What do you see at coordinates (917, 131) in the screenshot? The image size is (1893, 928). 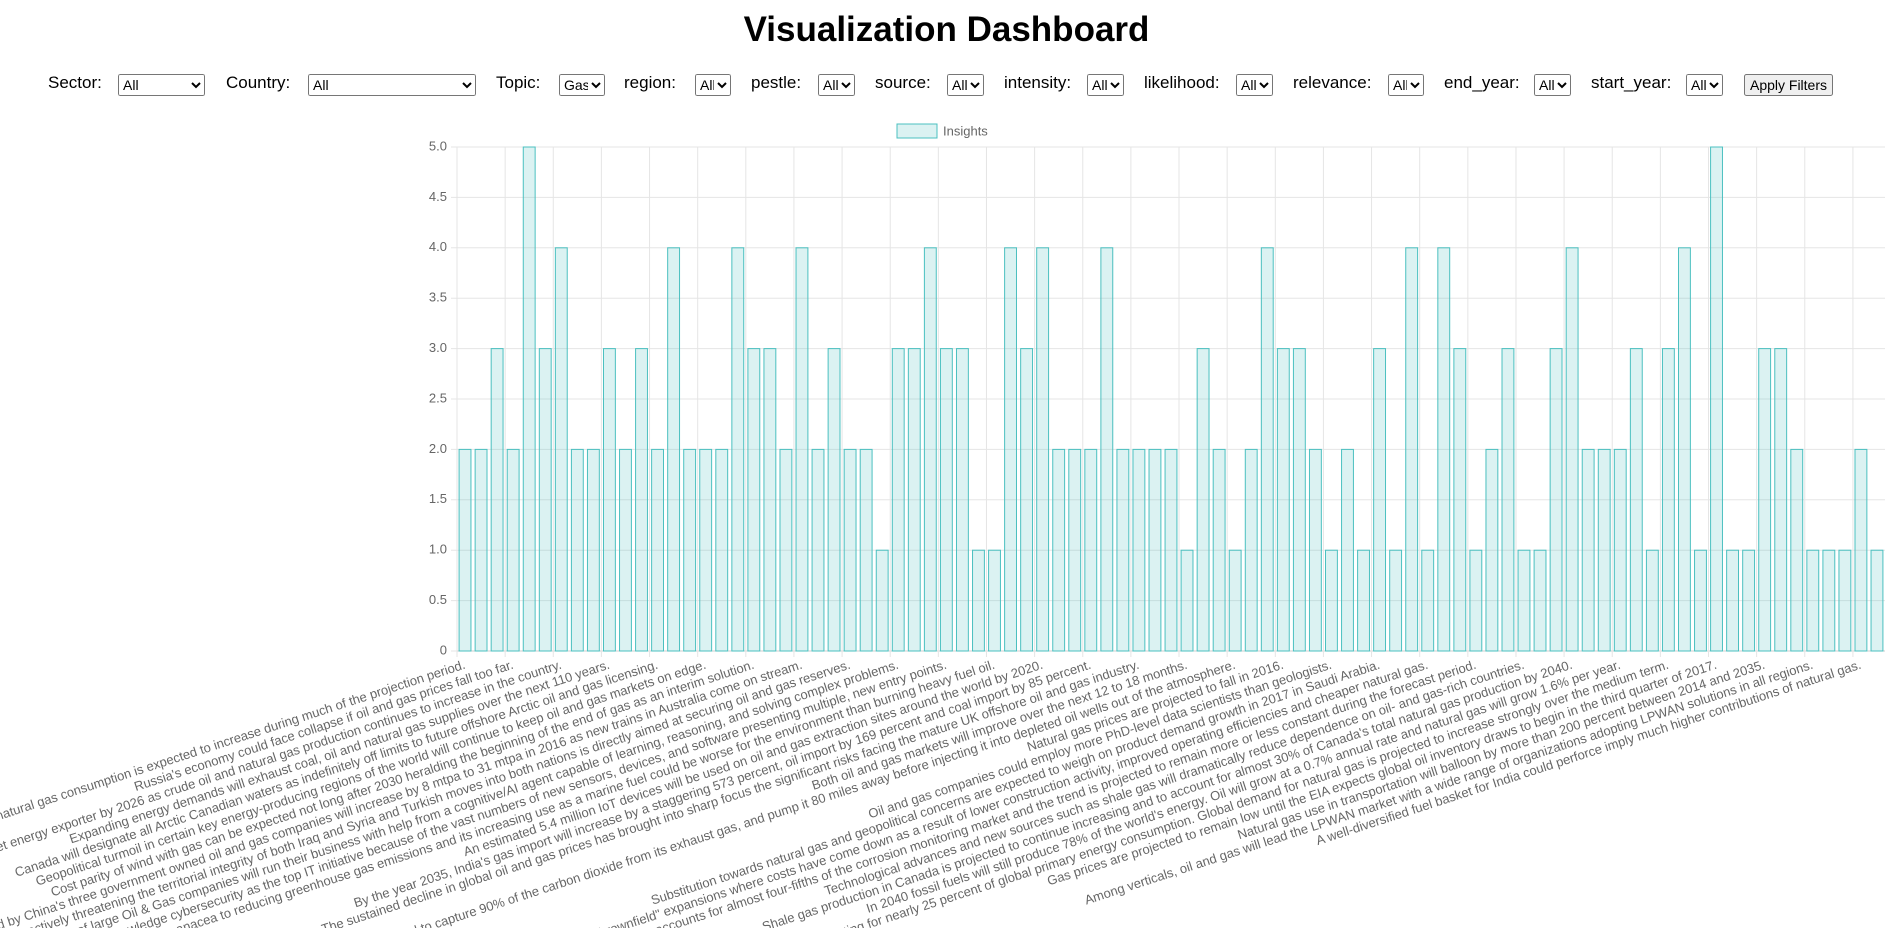 I see `legend-swatch` at bounding box center [917, 131].